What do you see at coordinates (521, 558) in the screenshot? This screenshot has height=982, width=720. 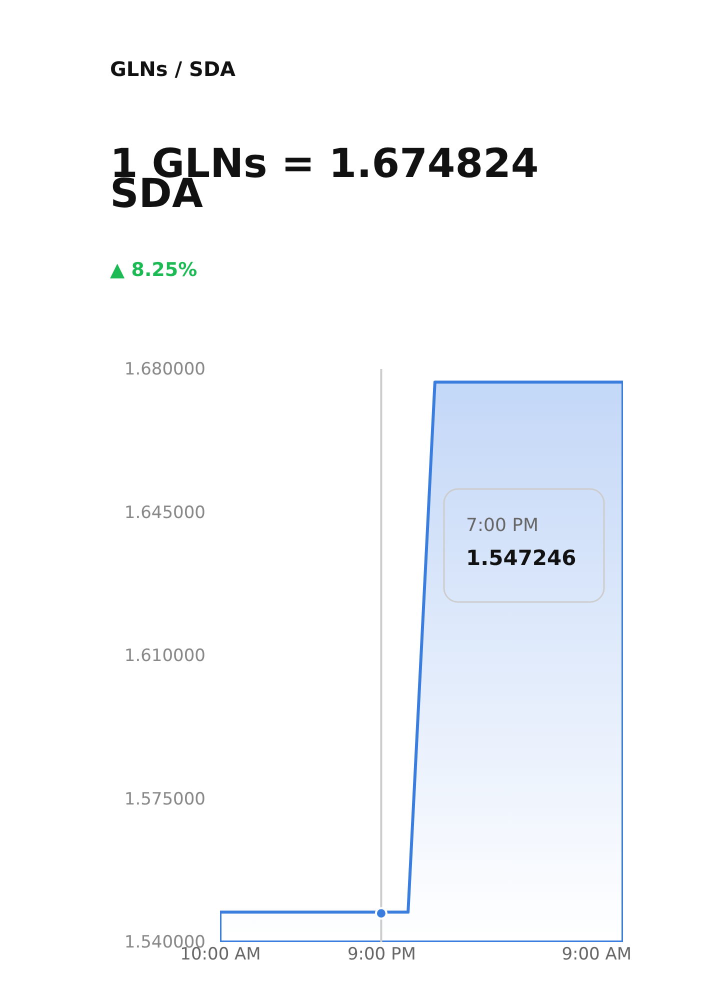 I see `annotation: 1.547246` at bounding box center [521, 558].